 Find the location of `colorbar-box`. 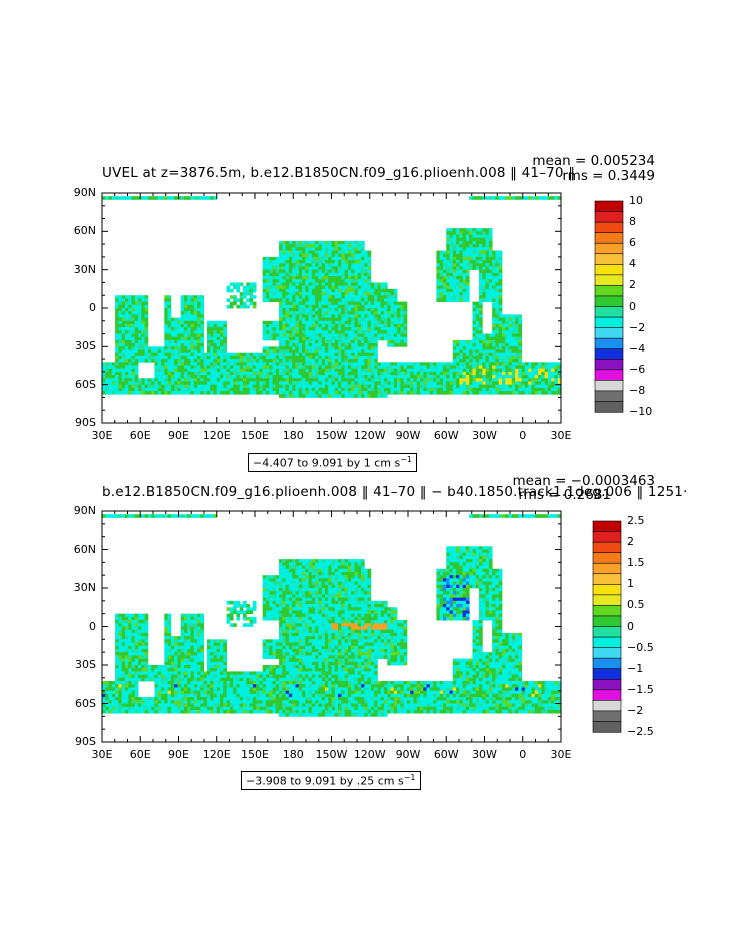

colorbar-box is located at coordinates (609, 238).